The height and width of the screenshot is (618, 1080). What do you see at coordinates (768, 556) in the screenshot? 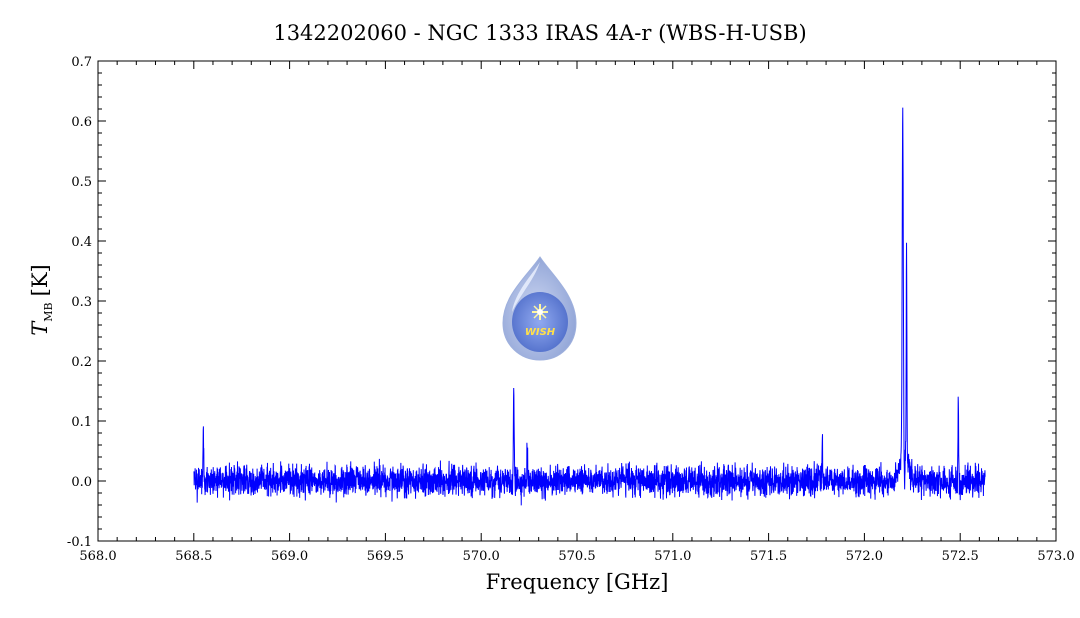
I see `x-tick-label: 571.5` at bounding box center [768, 556].